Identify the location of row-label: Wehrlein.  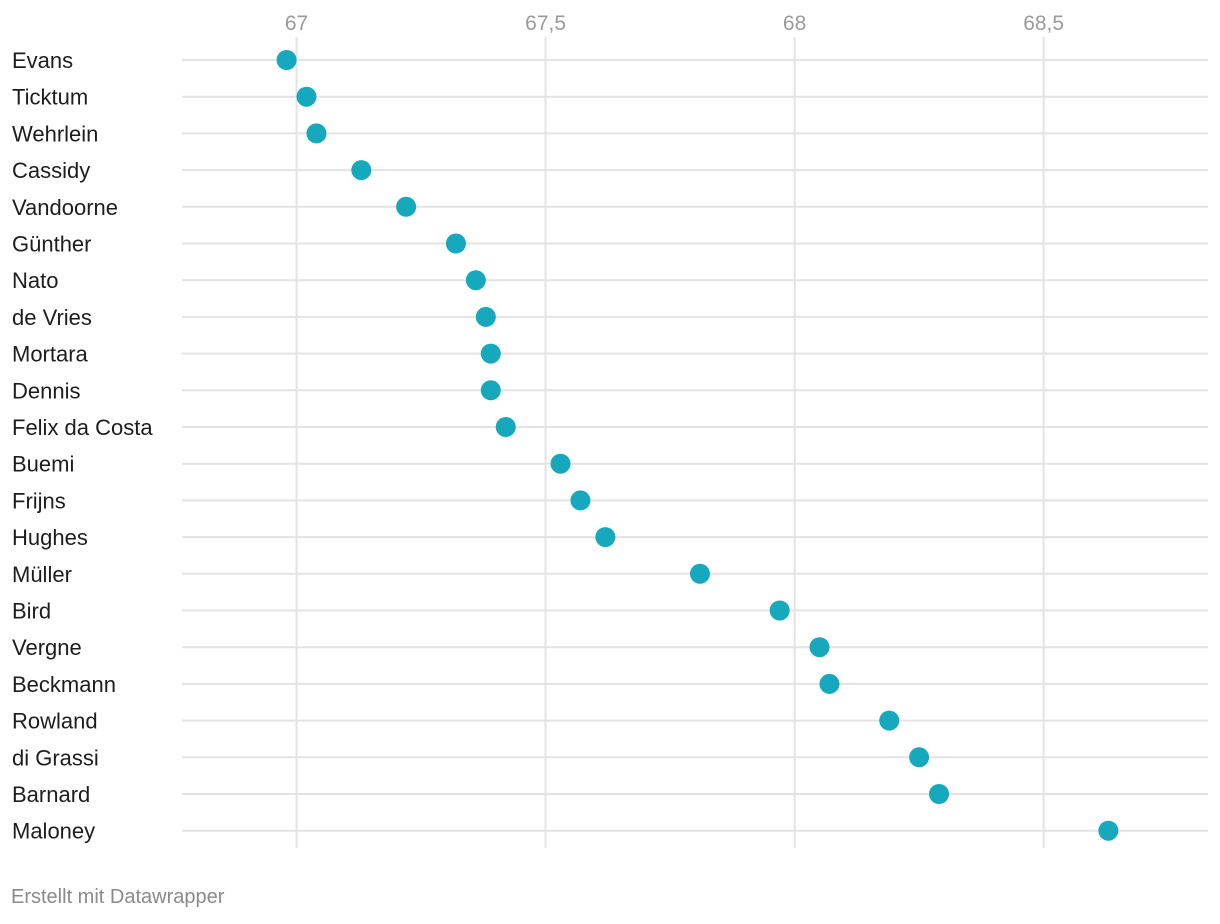
(55, 133).